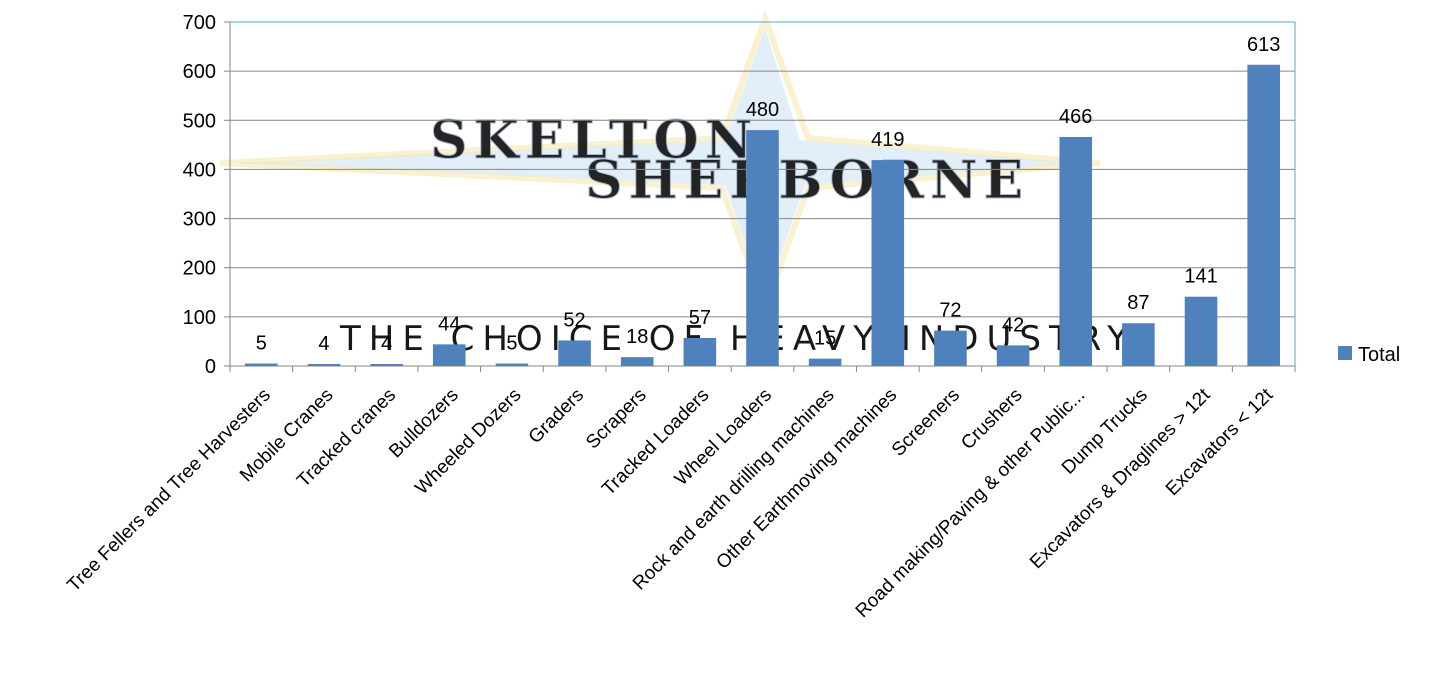 The width and height of the screenshot is (1431, 682). I want to click on category-label: Screeners, so click(926, 423).